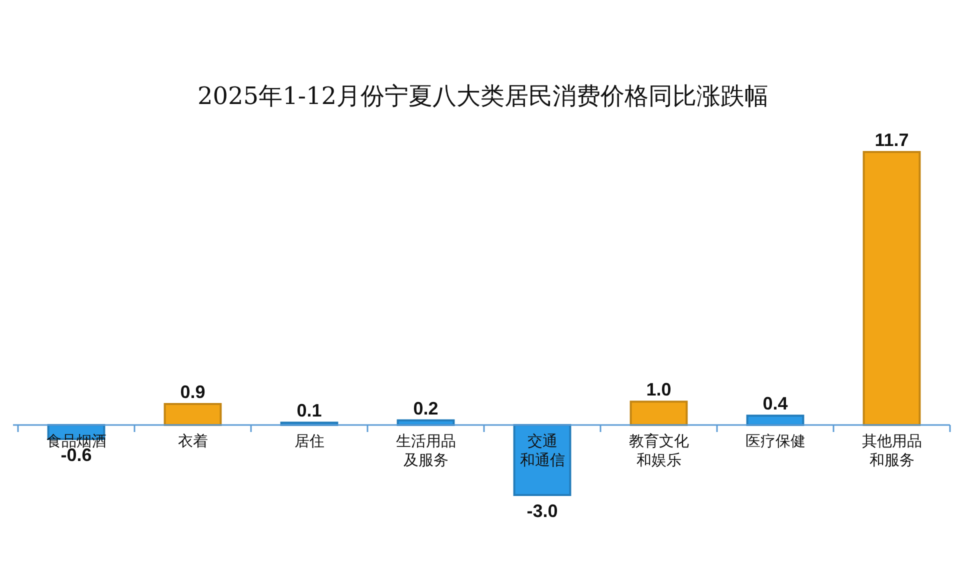 The width and height of the screenshot is (966, 564). Describe the element at coordinates (309, 410) in the screenshot. I see `data-label: 0.1` at that location.